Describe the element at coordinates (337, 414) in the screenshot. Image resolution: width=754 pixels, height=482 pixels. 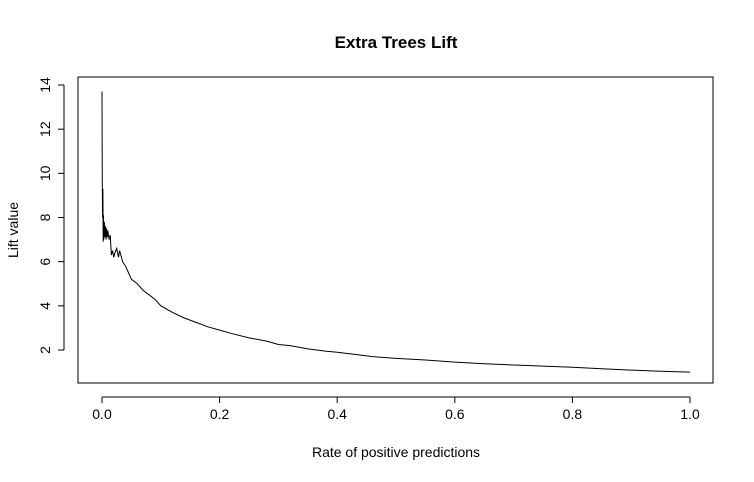
I see `x-tick-label: 0.4` at that location.